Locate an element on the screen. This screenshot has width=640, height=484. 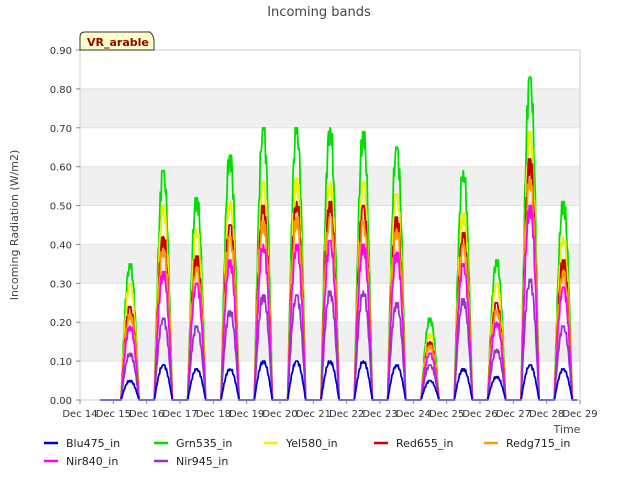
x-tick-label: Dec 29 is located at coordinates (579, 414).